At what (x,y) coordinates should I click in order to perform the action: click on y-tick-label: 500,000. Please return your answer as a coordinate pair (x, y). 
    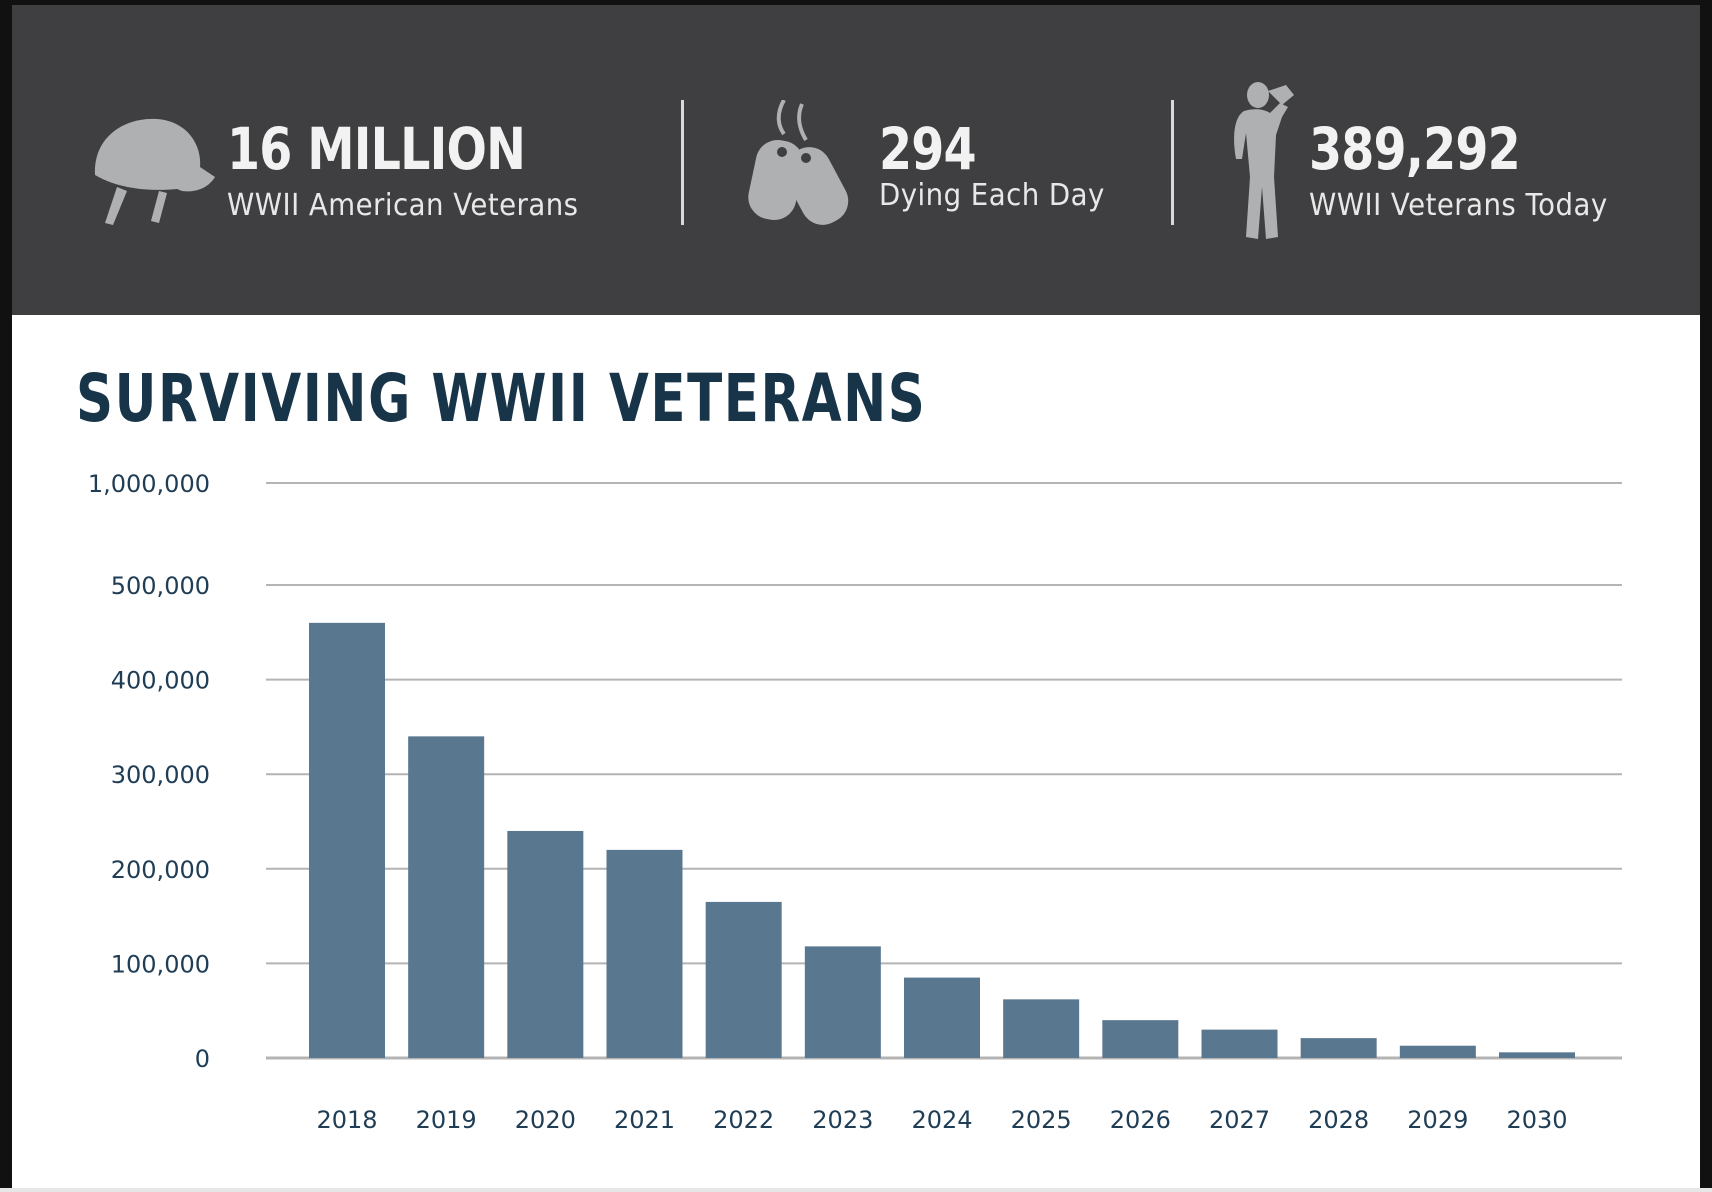
    Looking at the image, I should click on (160, 586).